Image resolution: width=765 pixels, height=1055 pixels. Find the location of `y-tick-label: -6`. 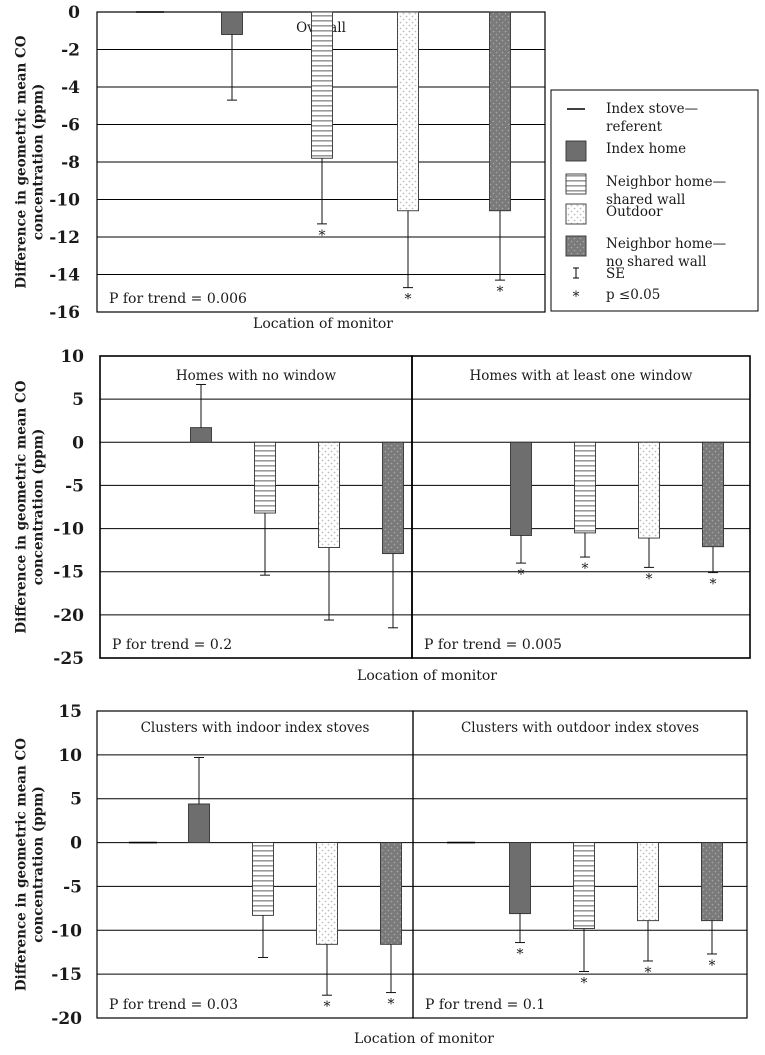

y-tick-label: -6 is located at coordinates (70, 126).